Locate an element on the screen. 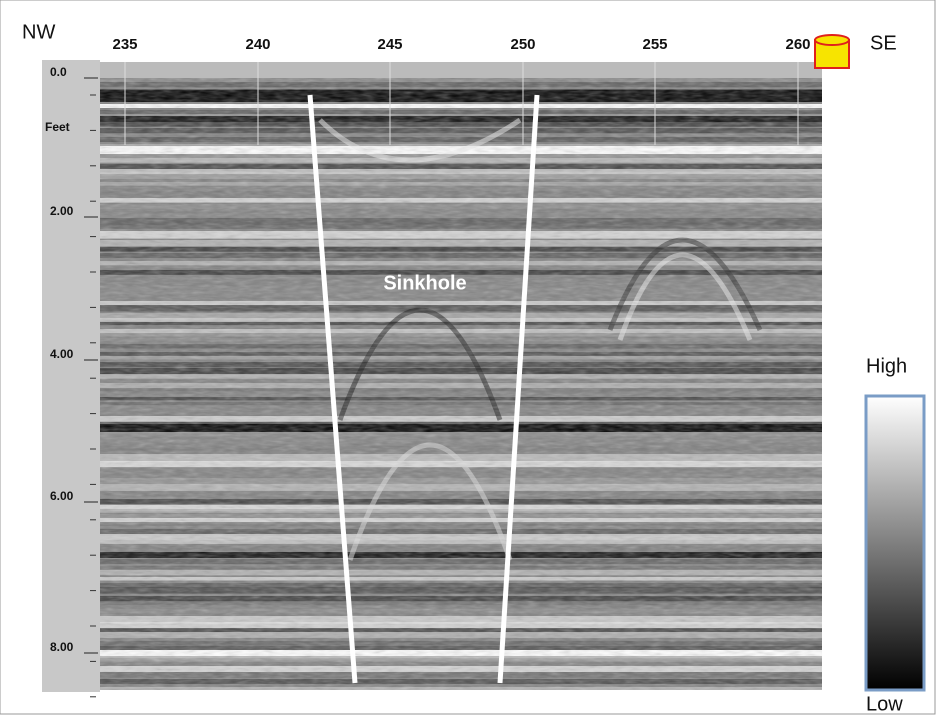  distance-tick-label: 245 is located at coordinates (389, 44).